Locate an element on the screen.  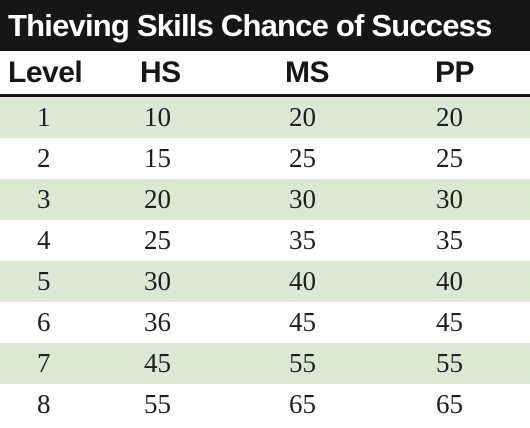
ms-cell: 35 is located at coordinates (302, 240).